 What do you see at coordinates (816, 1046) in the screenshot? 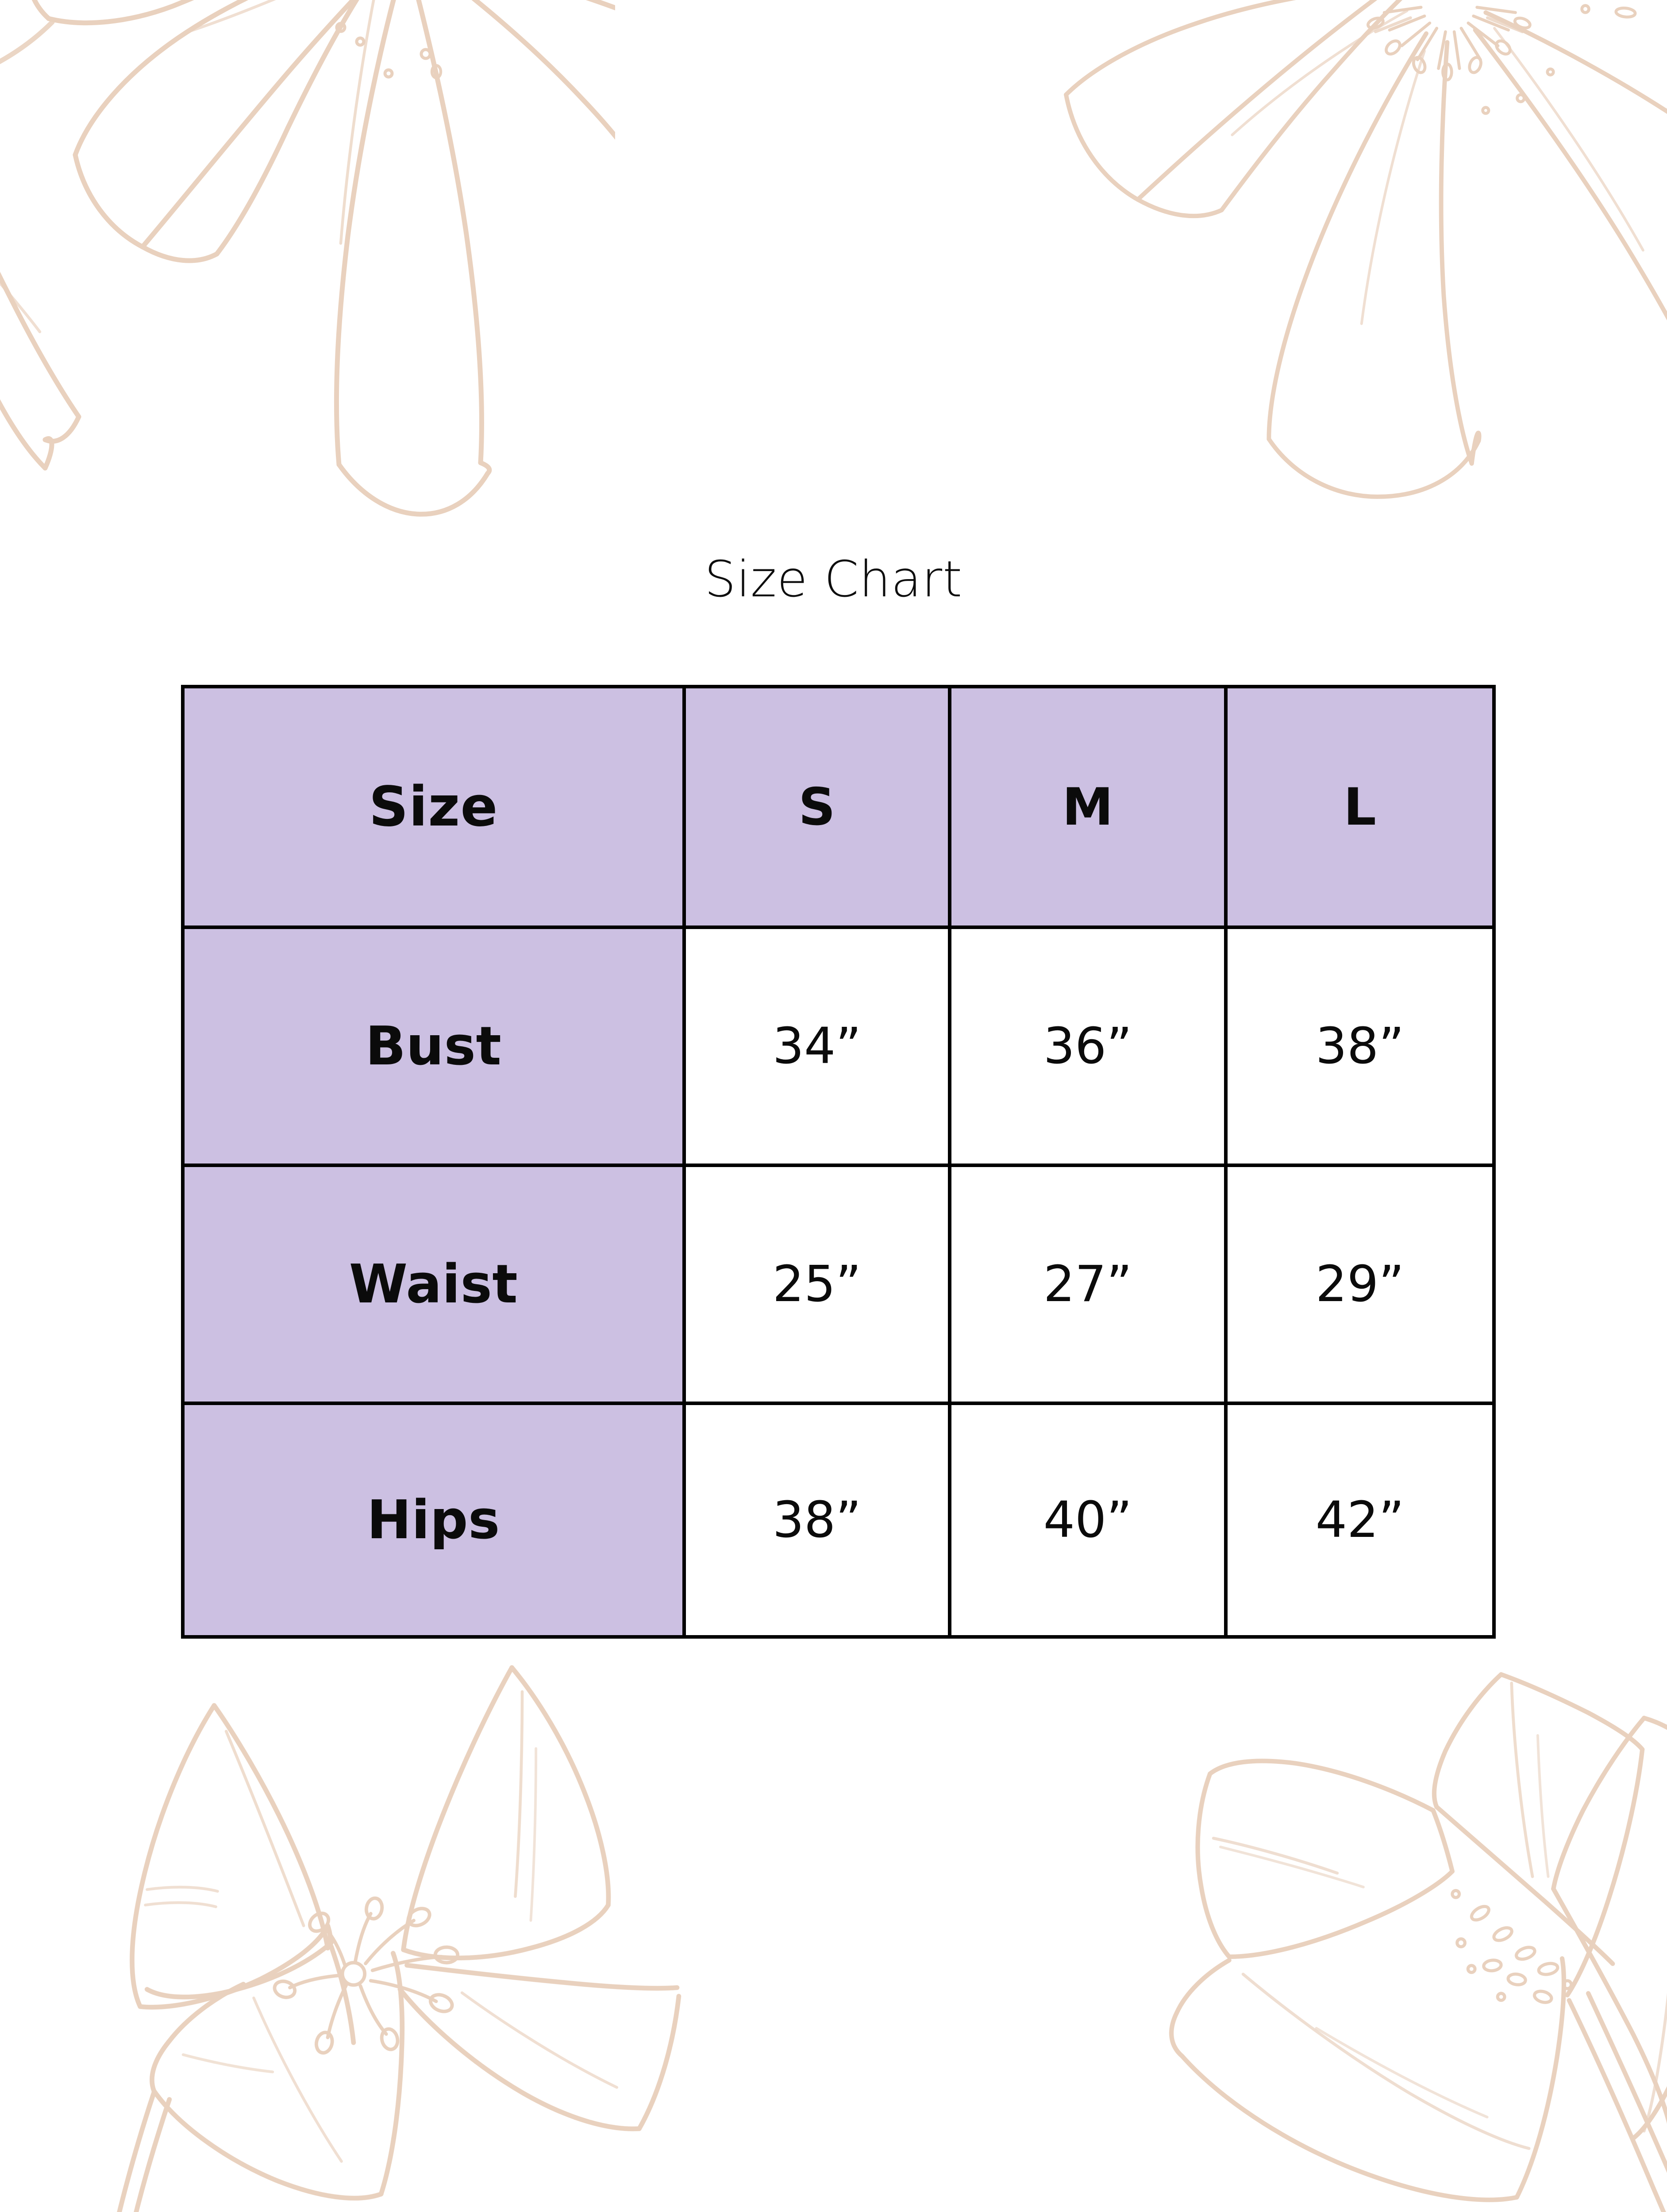
I see `cell-bust-s: 34”` at bounding box center [816, 1046].